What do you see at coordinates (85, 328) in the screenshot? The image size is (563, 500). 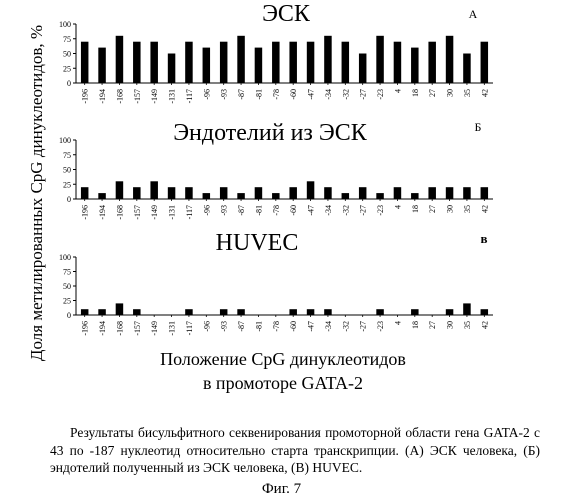 I see `x-tick-label: -196` at bounding box center [85, 328].